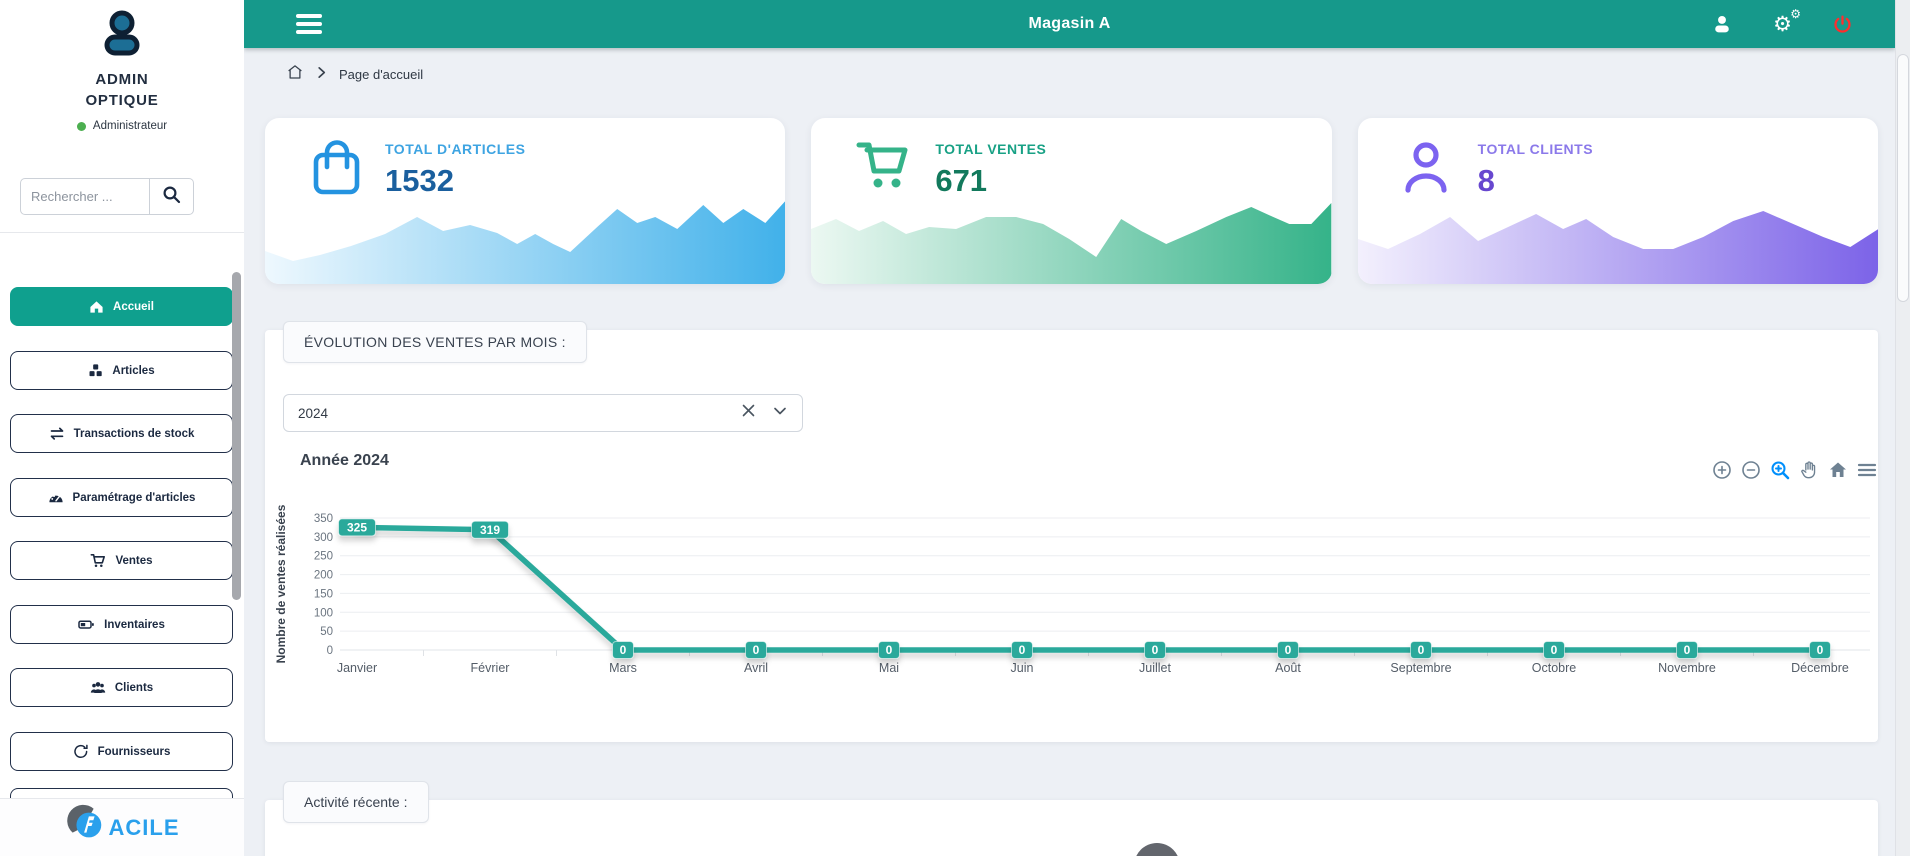 The image size is (1910, 856). I want to click on sidebar-item-articles: Articles, so click(121, 370).